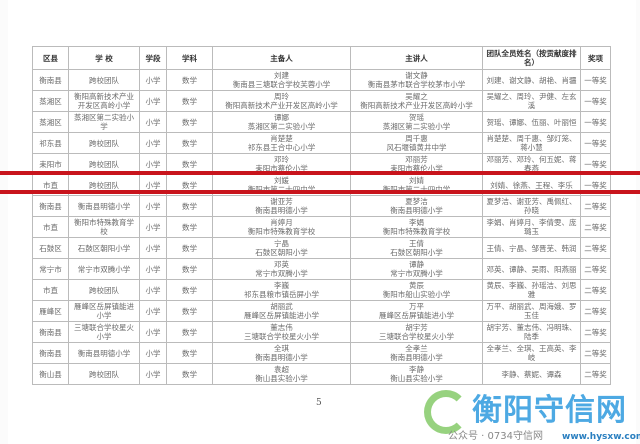 Image resolution: width=640 pixels, height=444 pixels. I want to click on lecturer-cell-text: 常宁市双腾小学, so click(416, 273).